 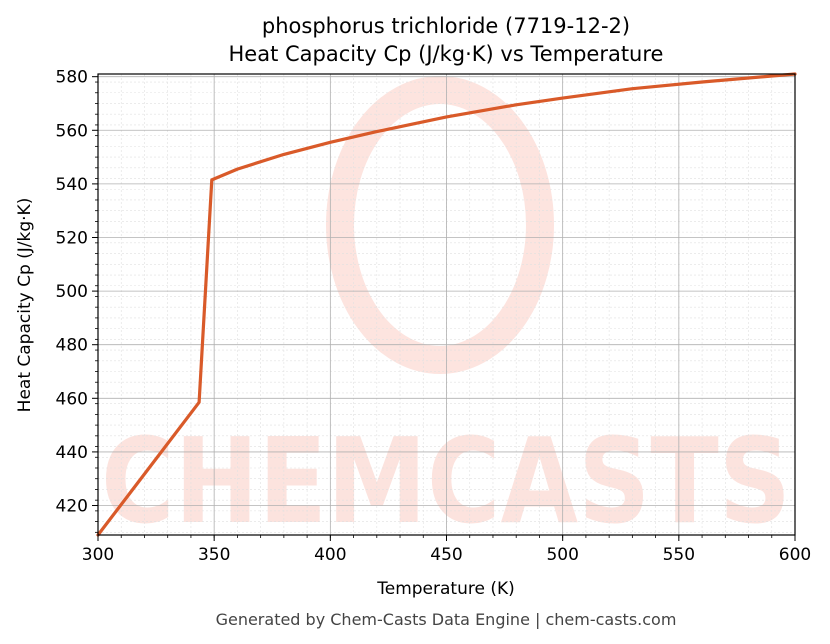 What do you see at coordinates (72, 238) in the screenshot?
I see `y-tick-label: 520` at bounding box center [72, 238].